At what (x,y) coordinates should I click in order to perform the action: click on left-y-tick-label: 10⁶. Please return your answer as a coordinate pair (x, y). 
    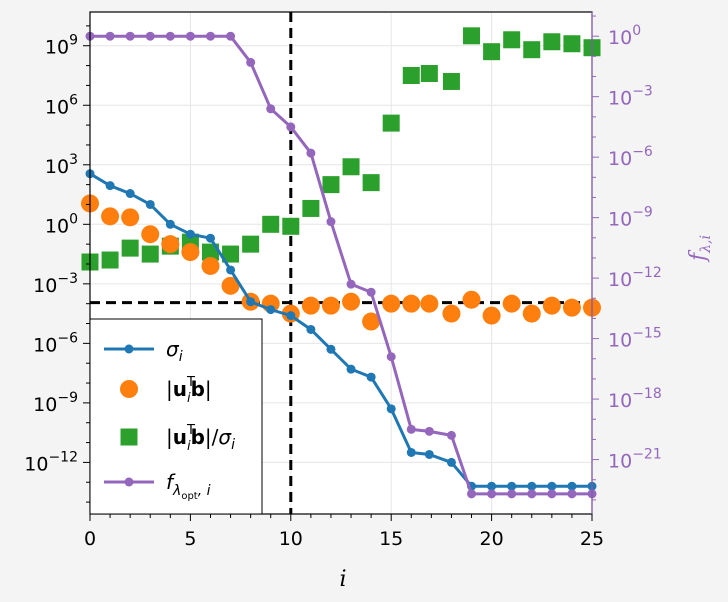
    Looking at the image, I should click on (61, 105).